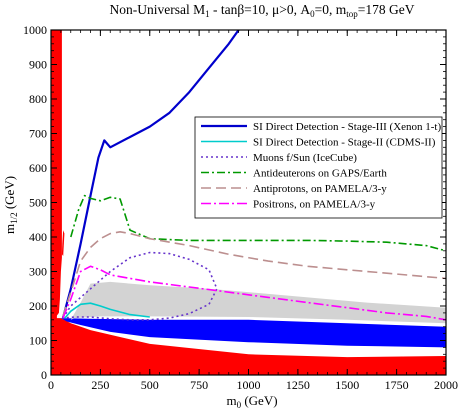  I want to click on chart-title-a-sub: 0, so click(312, 14).